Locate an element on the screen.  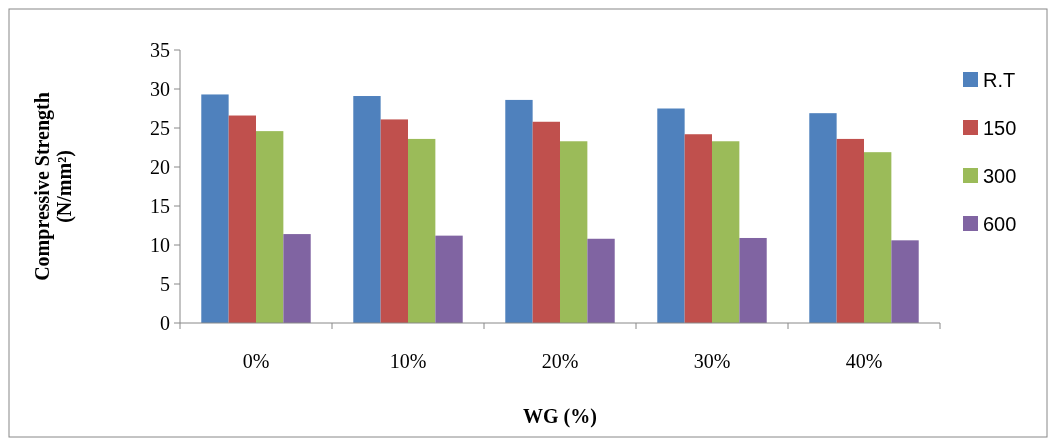
x-axis-title: WG (%) is located at coordinates (560, 416).